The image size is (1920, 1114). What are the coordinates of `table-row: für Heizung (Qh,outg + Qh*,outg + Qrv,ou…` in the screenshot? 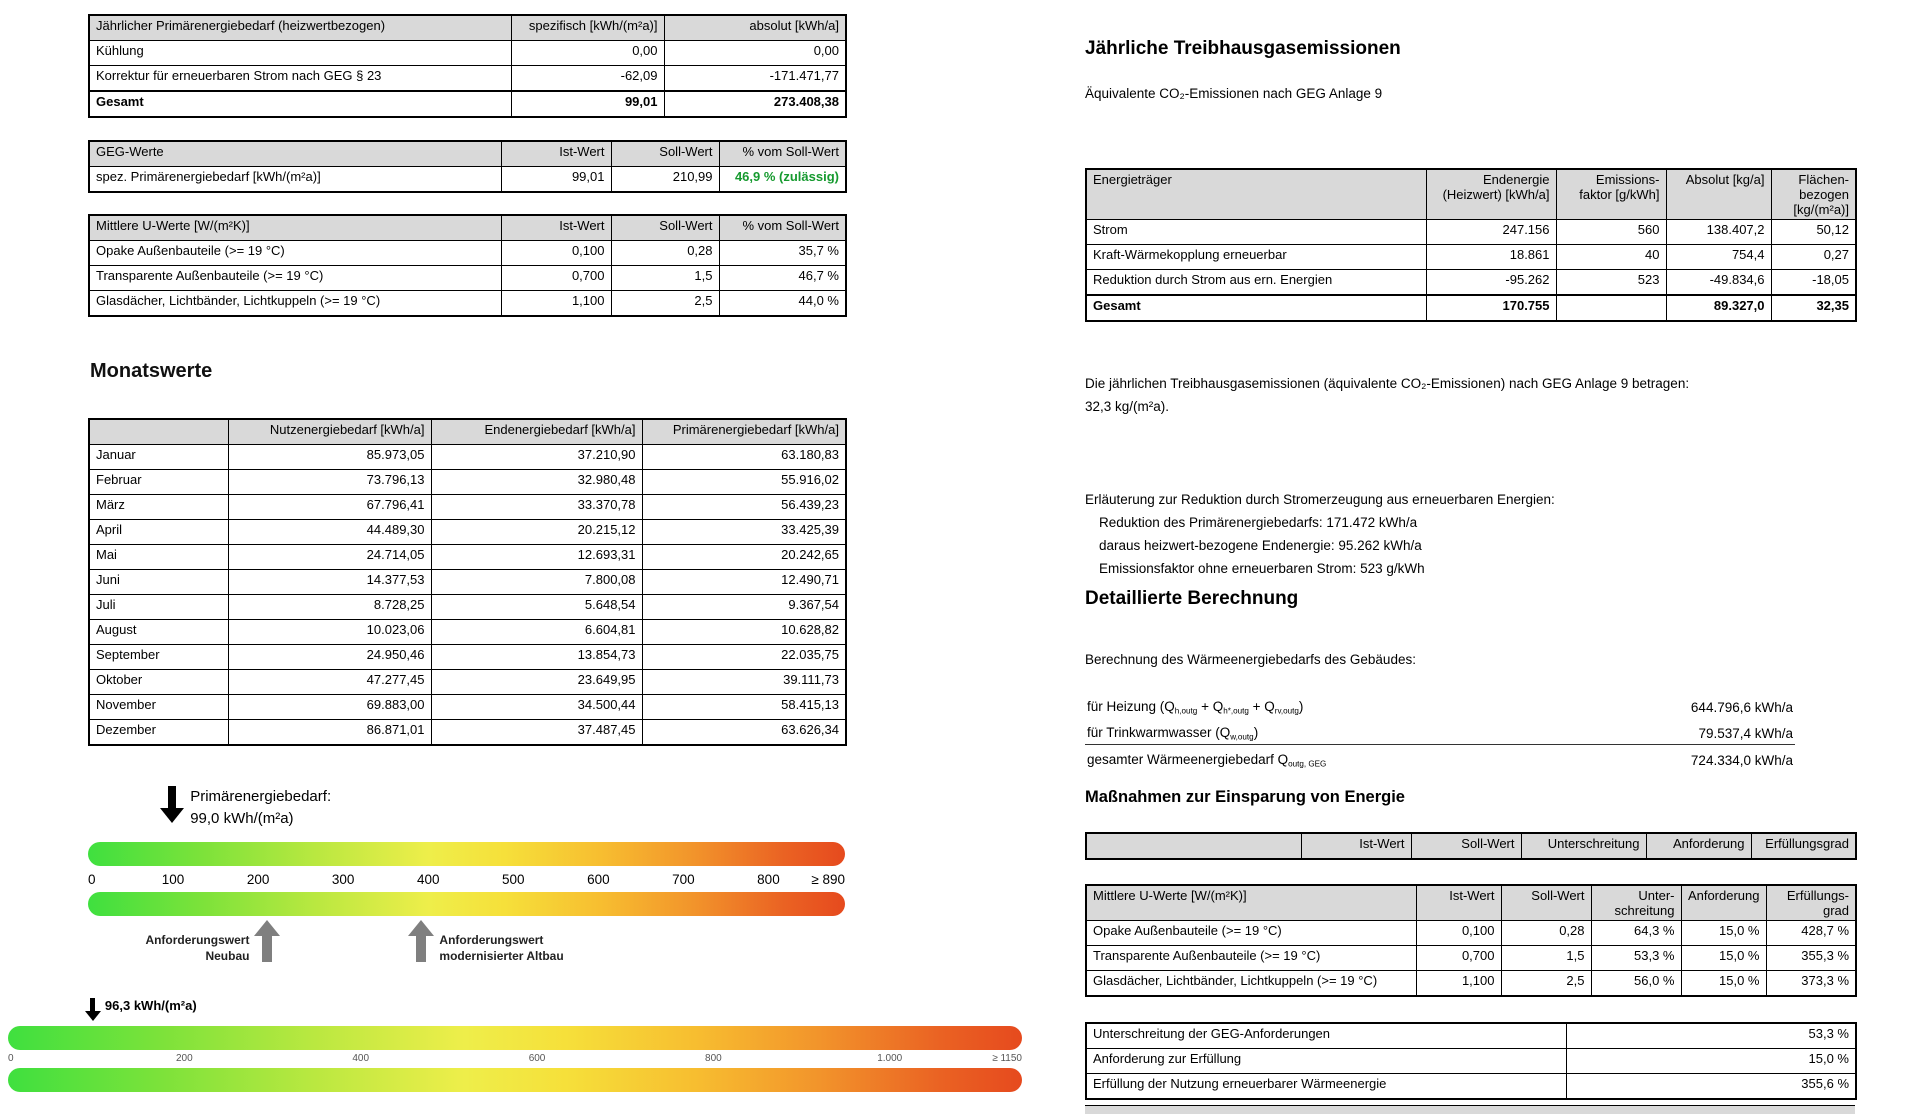 It's located at (1440, 705).